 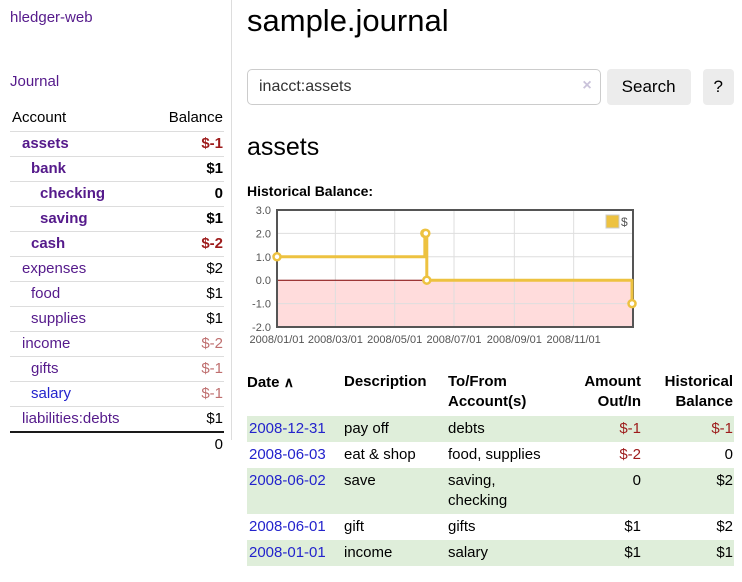 I want to click on transaction-accounts: debts, so click(x=466, y=428).